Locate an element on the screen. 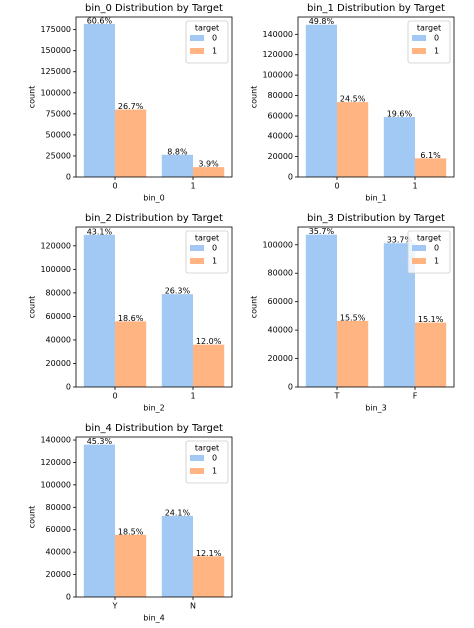 The image size is (474, 628). y-tick-label: 175000 is located at coordinates (55, 29).